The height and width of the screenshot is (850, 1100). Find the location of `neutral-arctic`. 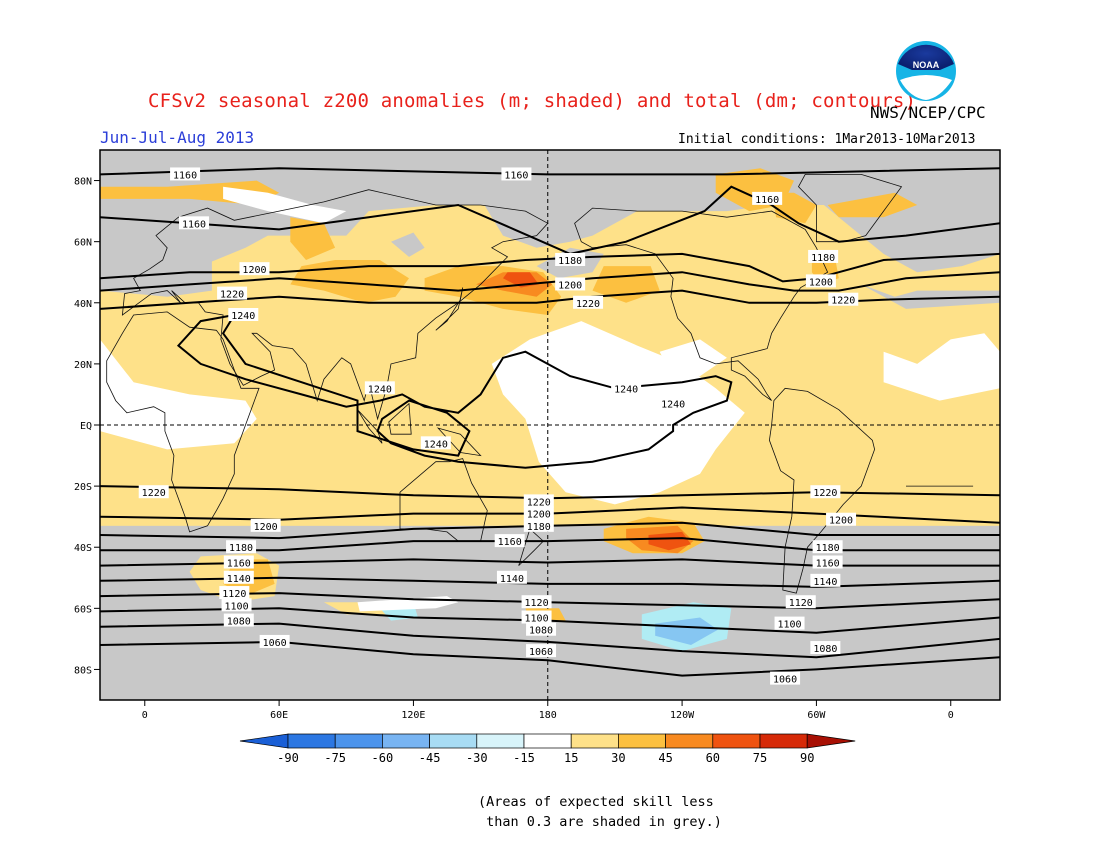

neutral-arctic is located at coordinates (285, 205).